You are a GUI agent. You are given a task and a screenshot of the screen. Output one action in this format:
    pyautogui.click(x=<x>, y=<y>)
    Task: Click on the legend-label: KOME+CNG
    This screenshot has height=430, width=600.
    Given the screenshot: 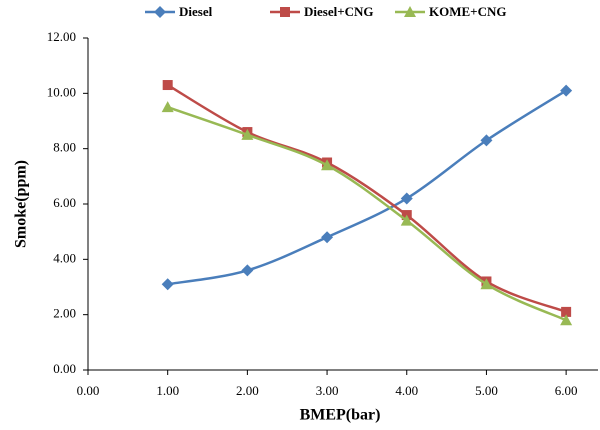 What is the action you would take?
    pyautogui.click(x=467, y=11)
    